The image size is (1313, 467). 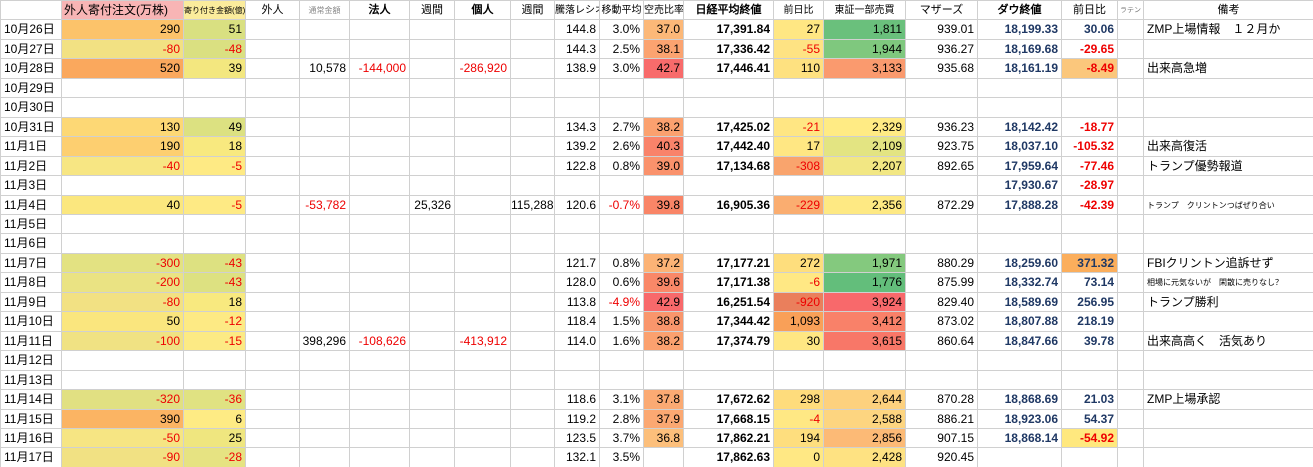 I want to click on row-date: 10月31日, so click(x=31, y=127).